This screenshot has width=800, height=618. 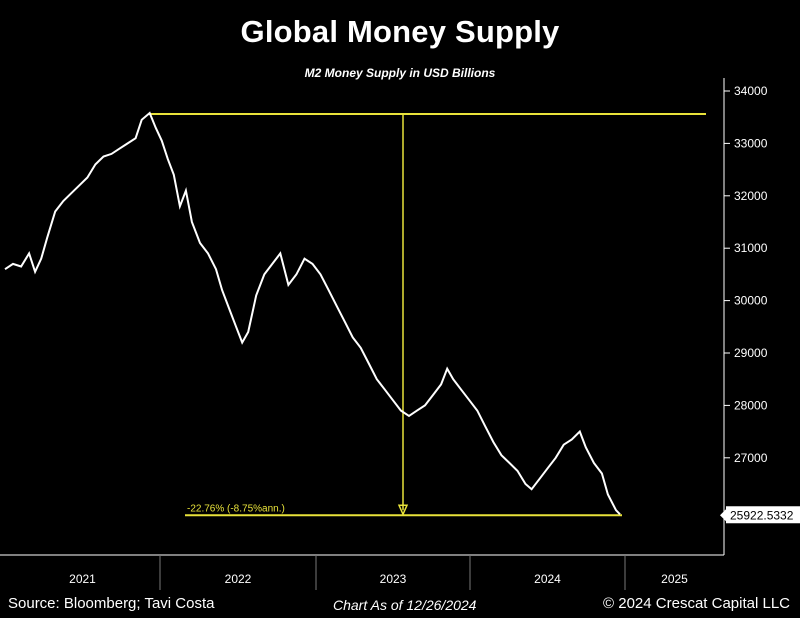 What do you see at coordinates (405, 605) in the screenshot?
I see `asof-text: Chart As of 12/26/2024` at bounding box center [405, 605].